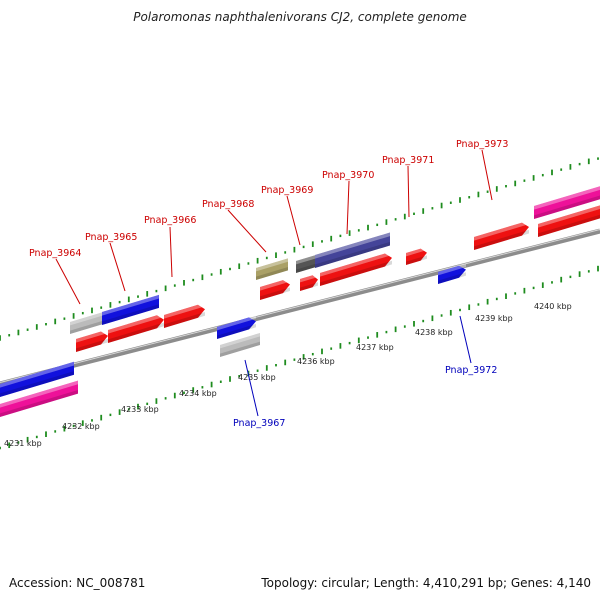 The width and height of the screenshot is (600, 600). Describe the element at coordinates (140, 409) in the screenshot. I see `scale-label: 4233 kbp` at that location.